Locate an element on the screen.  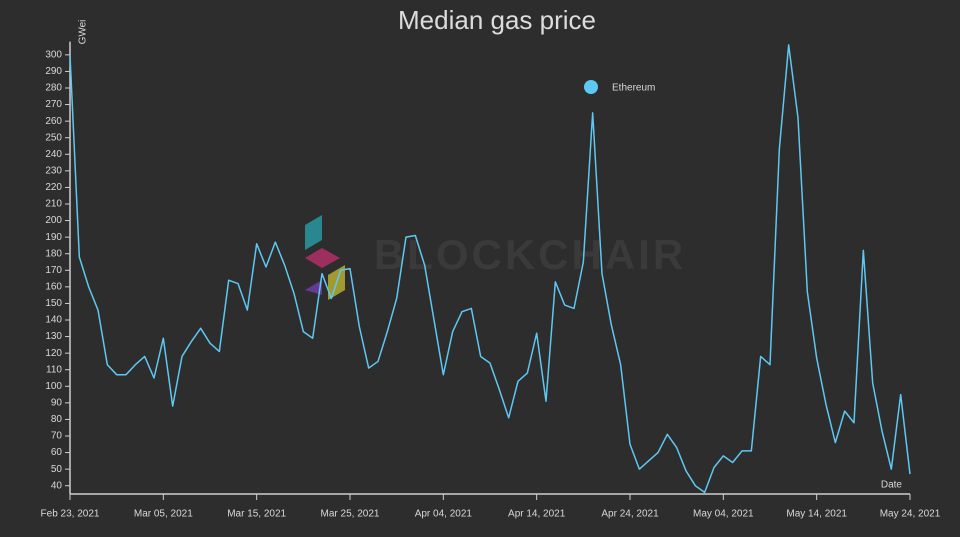
y-tick-label: 120 is located at coordinates (53, 353).